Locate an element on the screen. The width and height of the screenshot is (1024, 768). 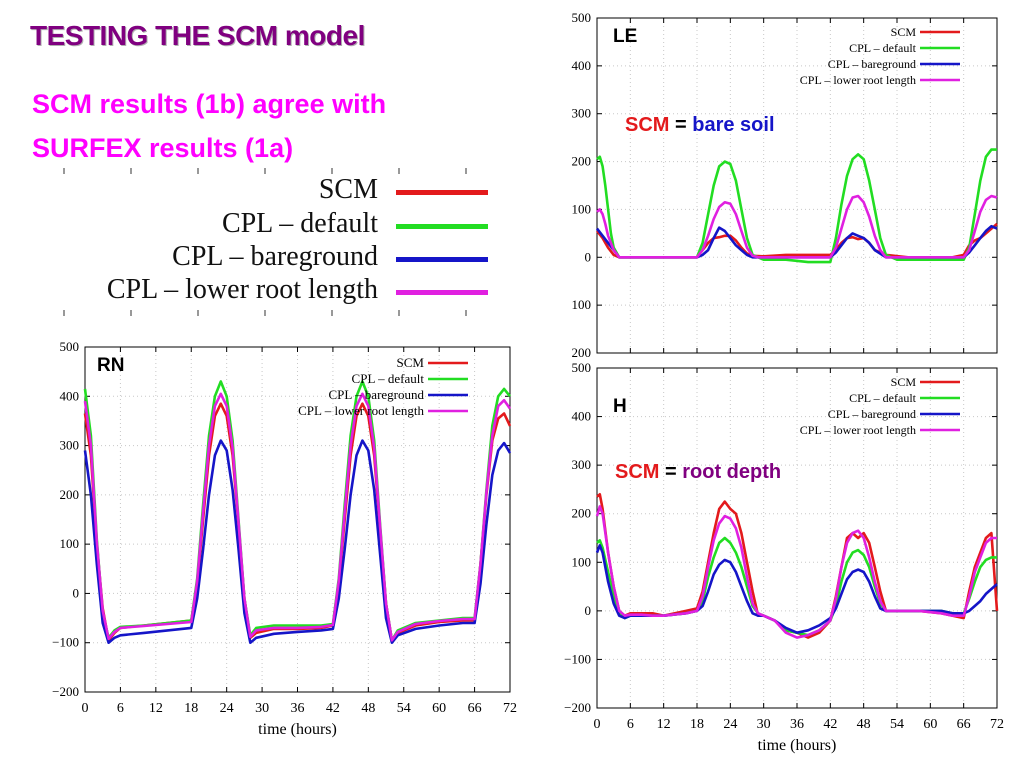
subtitle-line-2: SURFEX results (1a) is located at coordinates (163, 148).